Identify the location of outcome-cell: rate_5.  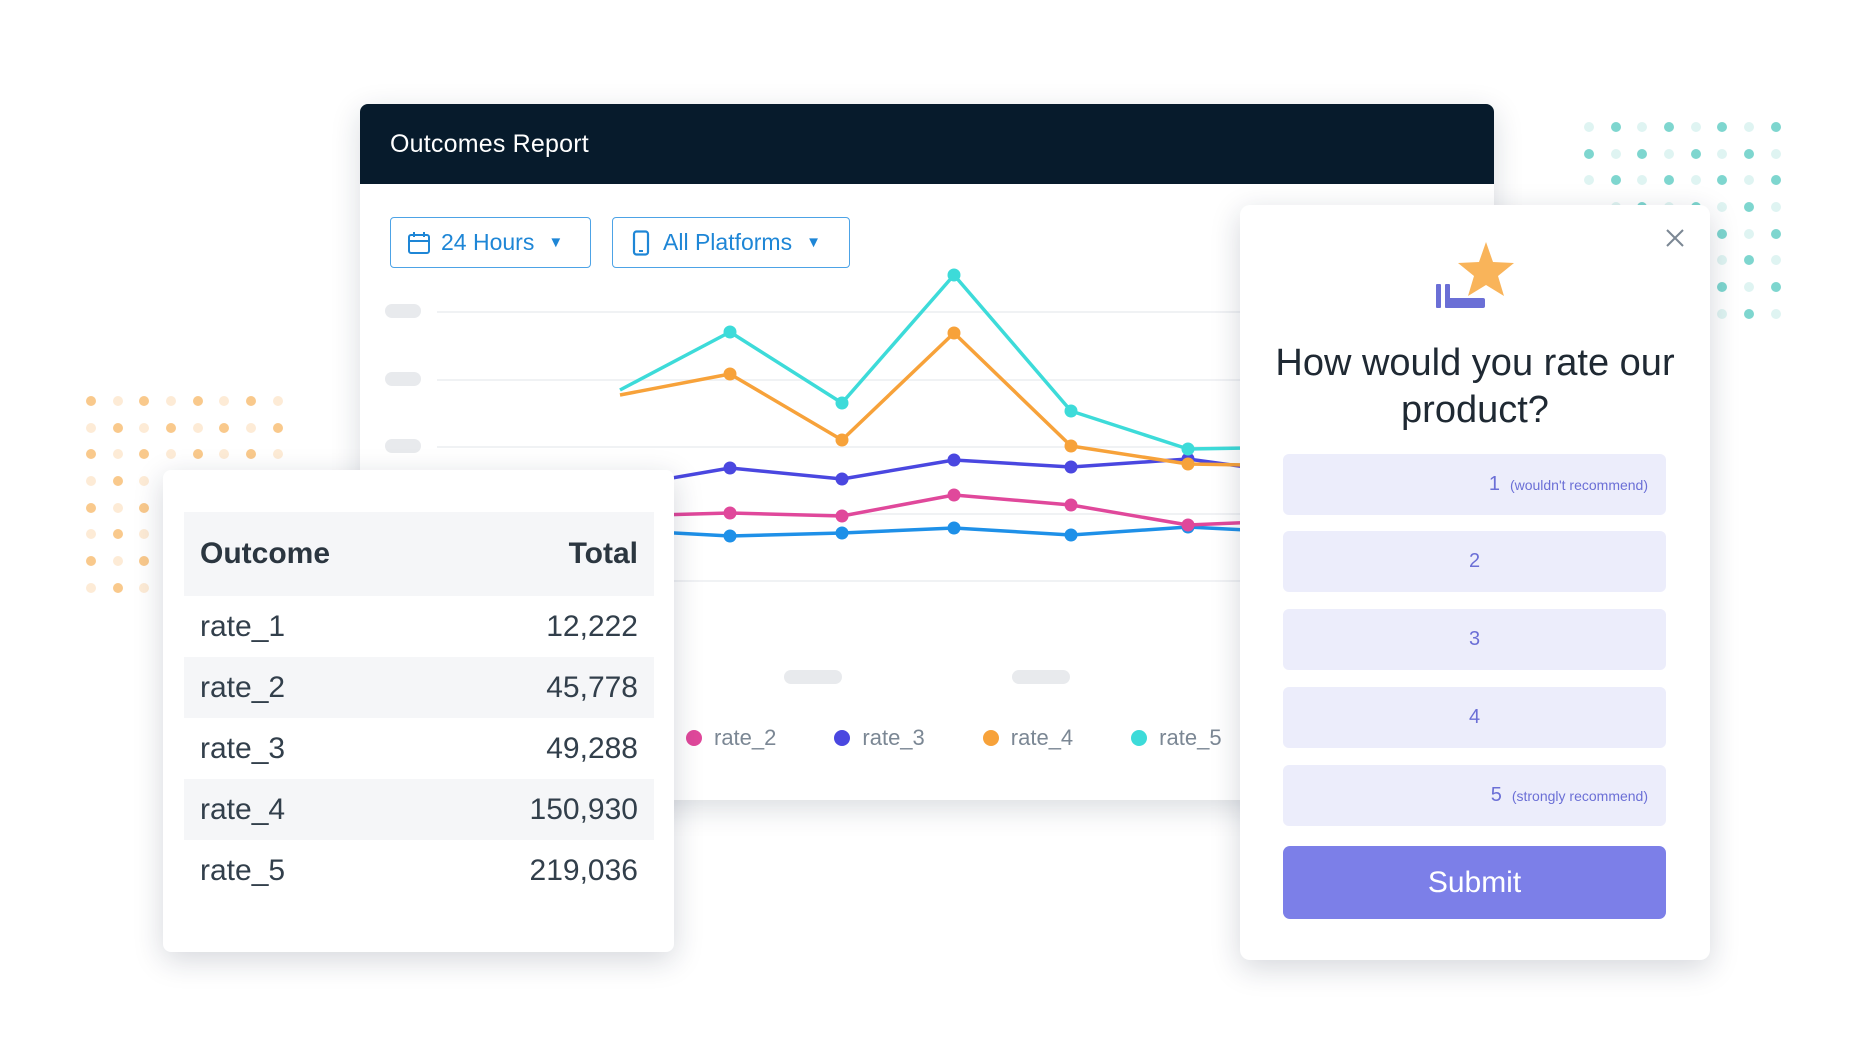
(243, 870).